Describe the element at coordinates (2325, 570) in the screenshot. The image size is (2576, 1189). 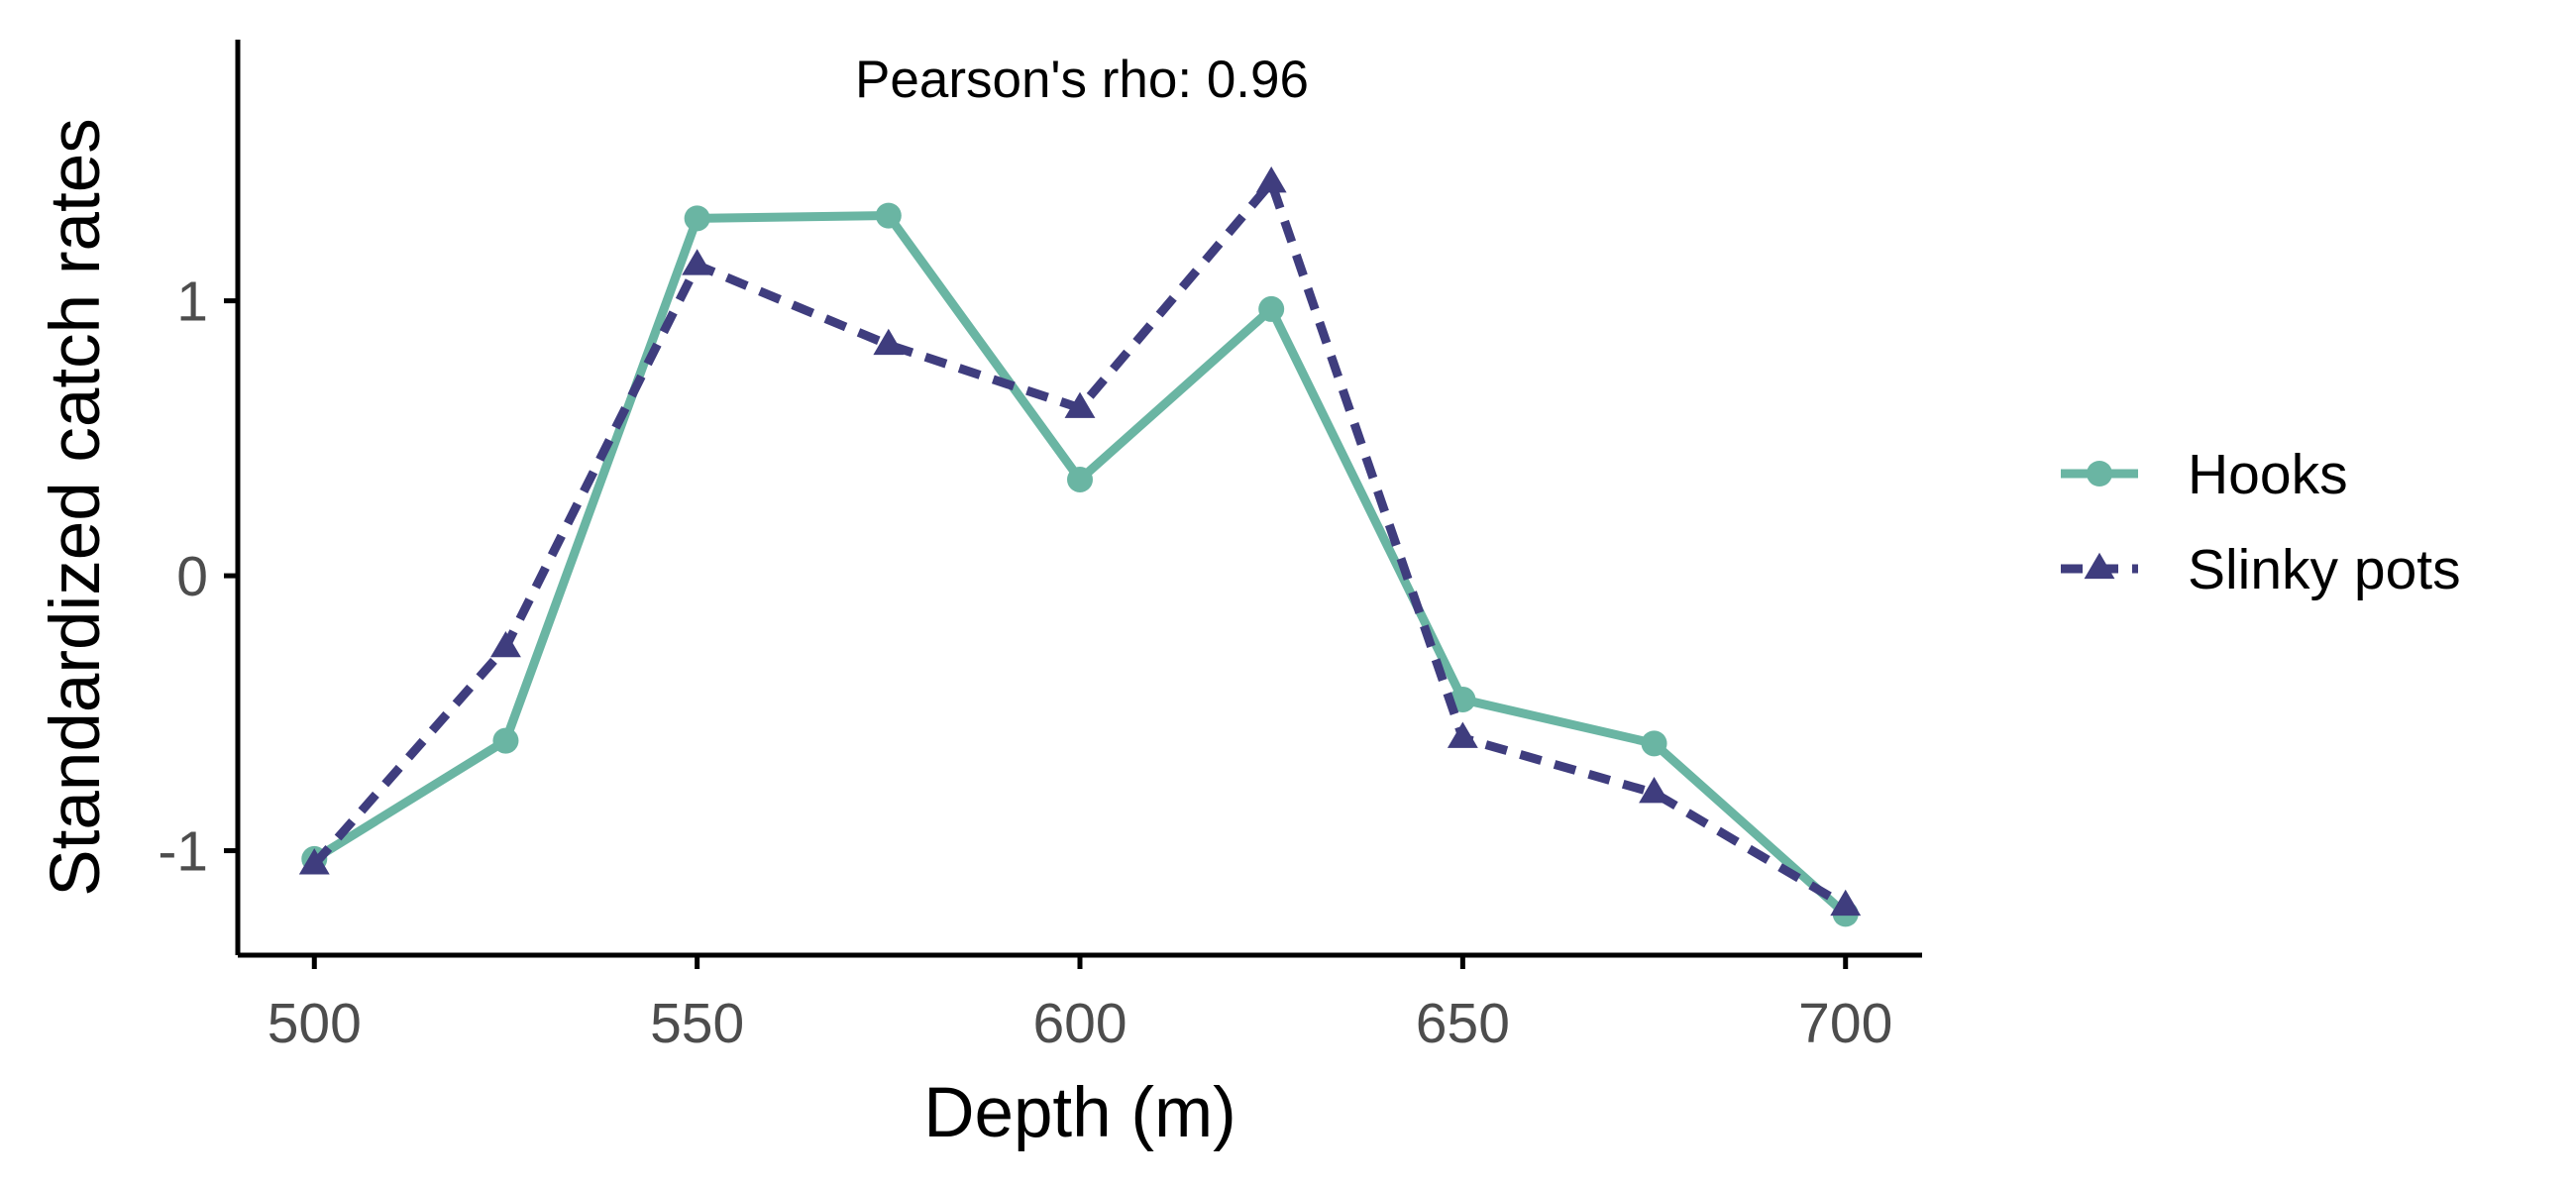
I see `legend-label: Slinky pots` at that location.